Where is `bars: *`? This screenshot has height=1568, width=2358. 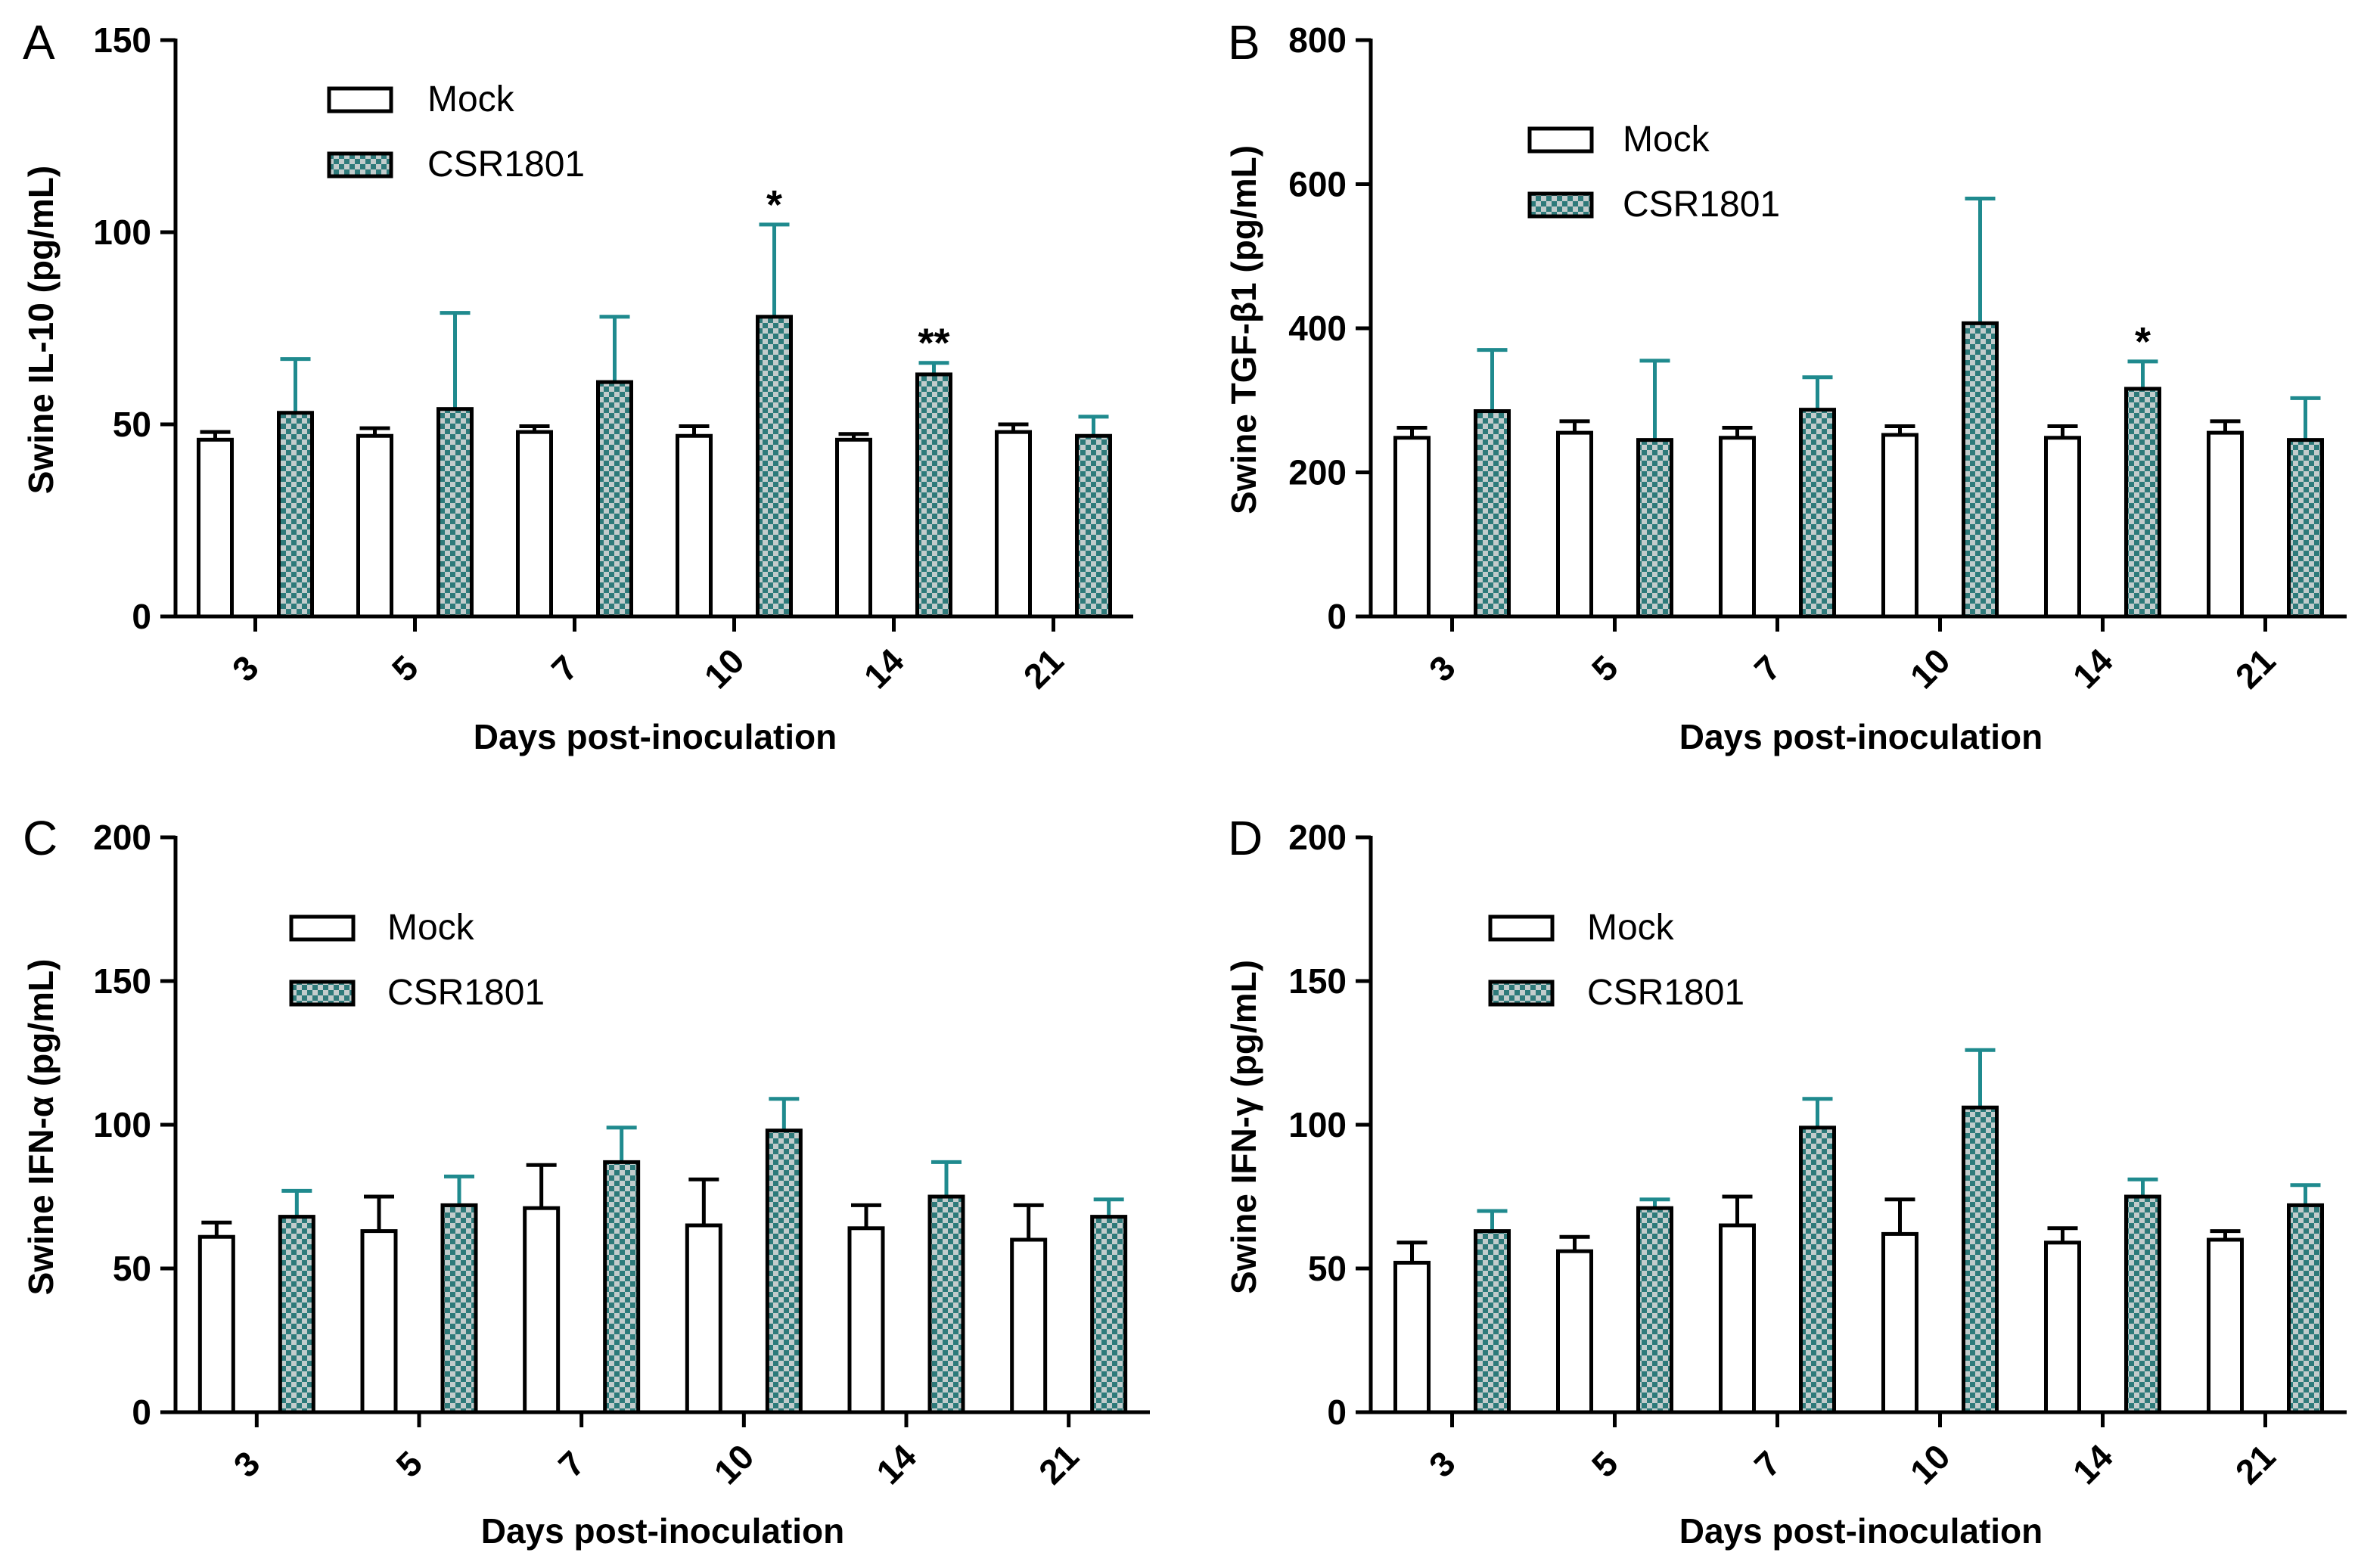
bars: * is located at coordinates (1858, 408).